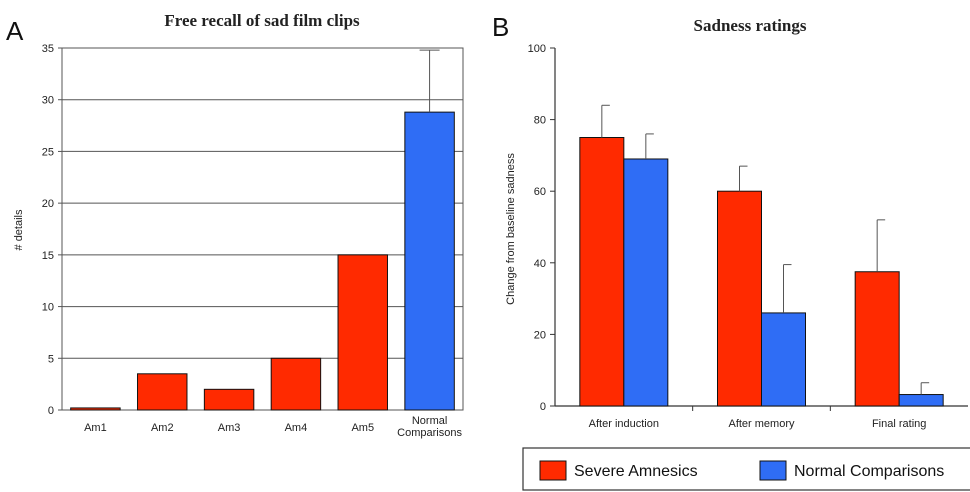 This screenshot has width=970, height=492. I want to click on bar-severe-amnesics-after-induction, so click(602, 272).